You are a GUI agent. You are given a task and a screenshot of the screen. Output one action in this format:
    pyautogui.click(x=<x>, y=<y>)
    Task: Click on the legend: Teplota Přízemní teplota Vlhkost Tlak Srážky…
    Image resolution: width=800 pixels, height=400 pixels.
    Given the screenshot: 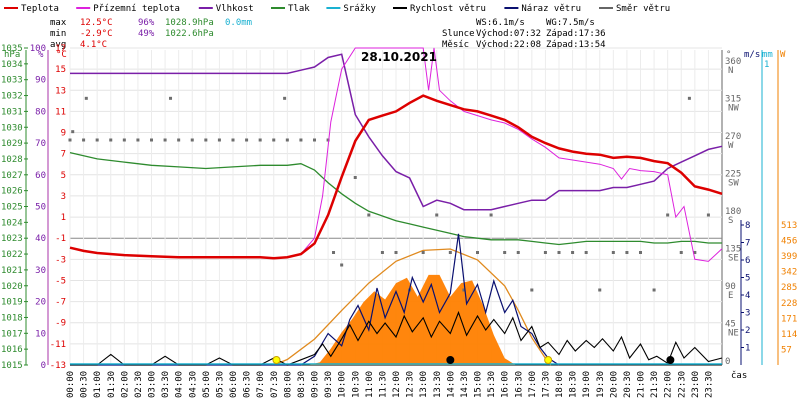 What is the action you would take?
    pyautogui.click(x=337, y=9)
    